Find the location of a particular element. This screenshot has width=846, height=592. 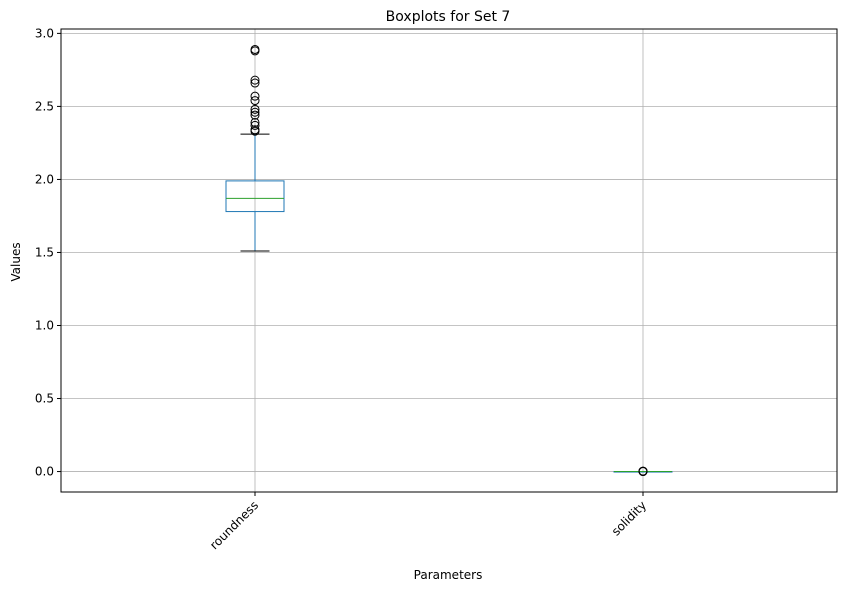

y-tick-label: 2.5 is located at coordinates (44, 106).